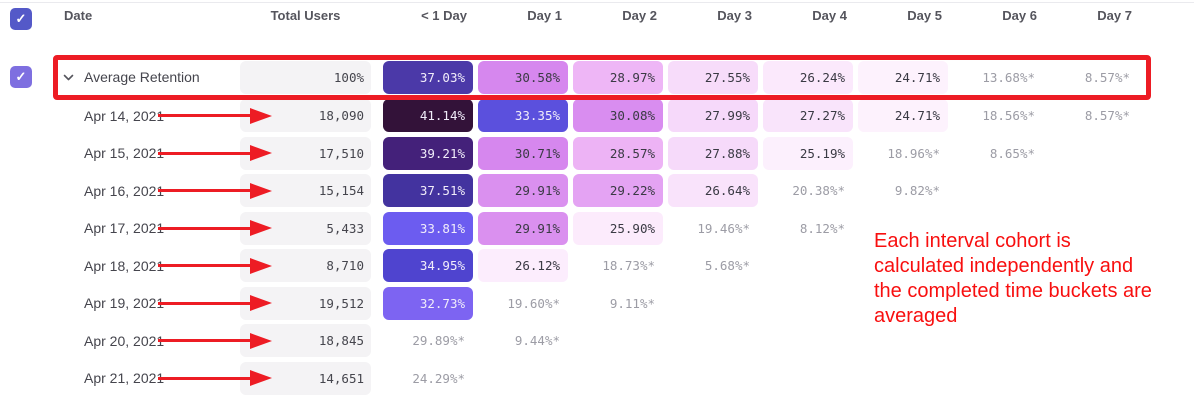 The width and height of the screenshot is (1194, 409). Describe the element at coordinates (438, 378) in the screenshot. I see `retention-value-cell: 24.29%*` at that location.